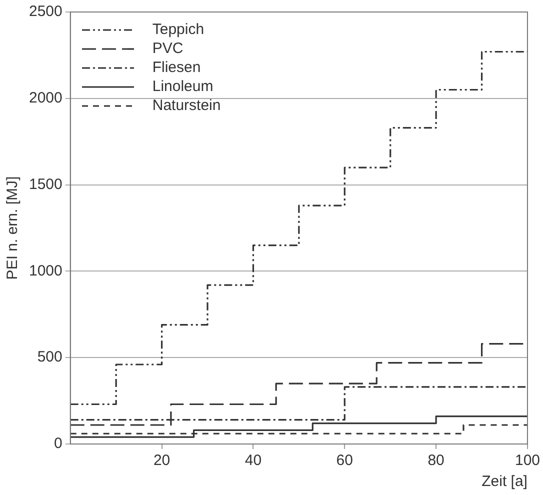 The image size is (543, 495). I want to click on y-tick-label: 2500, so click(45, 11).